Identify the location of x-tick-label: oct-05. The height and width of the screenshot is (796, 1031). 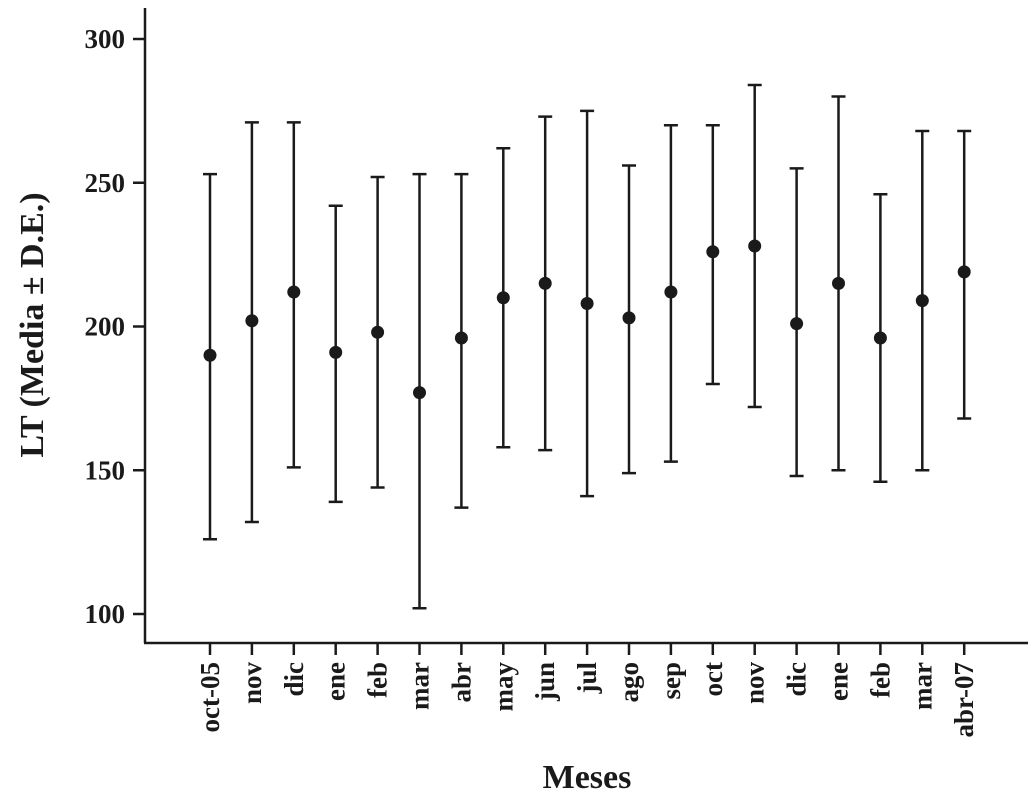
(210, 697).